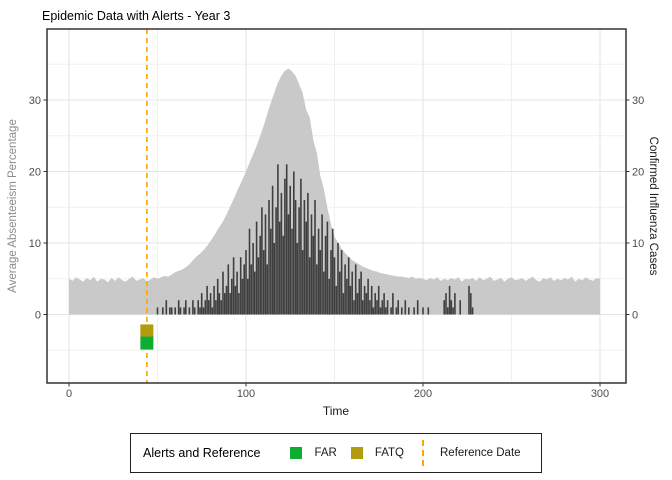  I want to click on fatq-legend-label: FATQ, so click(389, 453).